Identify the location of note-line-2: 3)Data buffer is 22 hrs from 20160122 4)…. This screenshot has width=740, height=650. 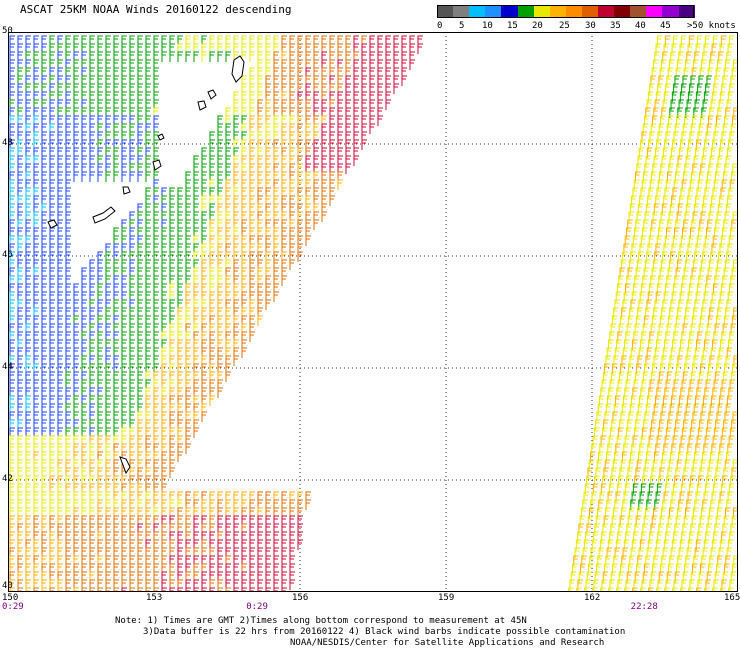
(384, 632).